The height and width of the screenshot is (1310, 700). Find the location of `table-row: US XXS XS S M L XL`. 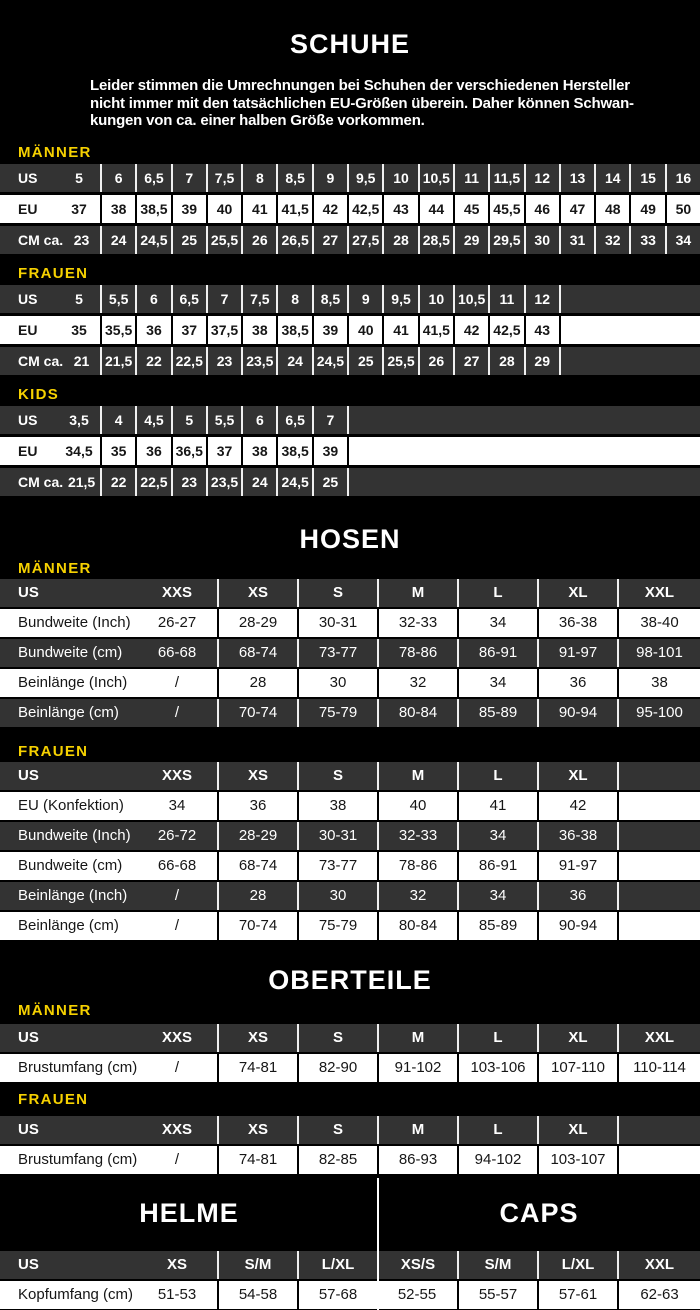

table-row: US XXS XS S M L XL is located at coordinates (350, 1129).